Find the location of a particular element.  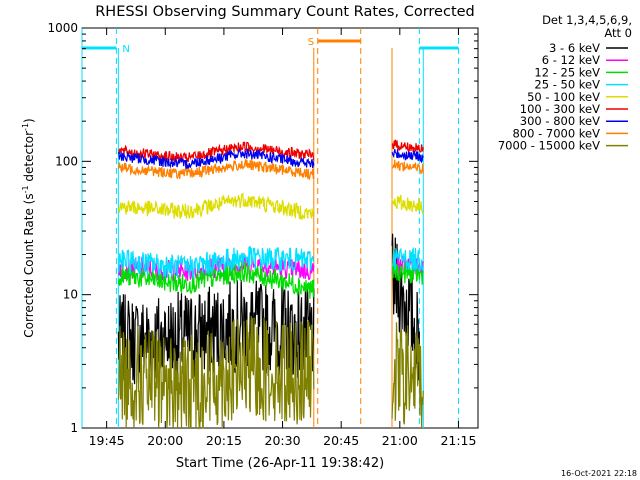

legend-label: 300 - 800 keV is located at coordinates (560, 121).